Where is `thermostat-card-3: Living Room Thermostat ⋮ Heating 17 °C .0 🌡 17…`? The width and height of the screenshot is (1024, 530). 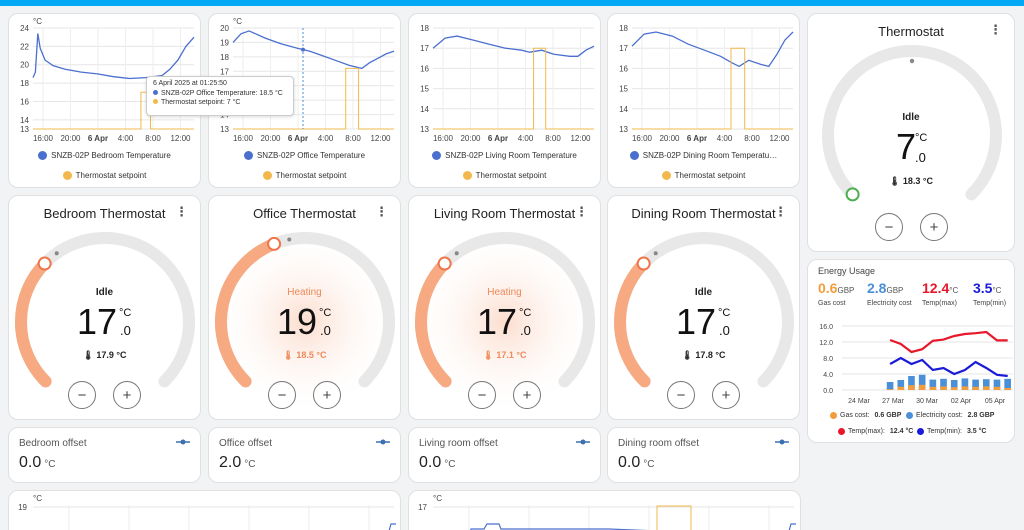
thermostat-card-3: Living Room Thermostat ⋮ Heating 17 °C .0 🌡 17… is located at coordinates (504, 307).